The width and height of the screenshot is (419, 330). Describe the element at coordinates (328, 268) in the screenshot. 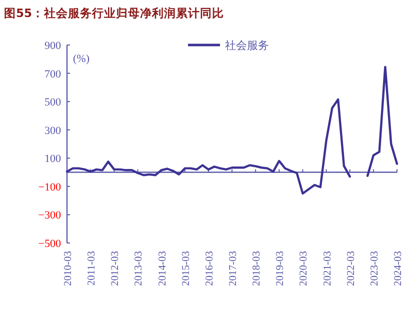

I see `x-tick-label: 2021-03` at that location.